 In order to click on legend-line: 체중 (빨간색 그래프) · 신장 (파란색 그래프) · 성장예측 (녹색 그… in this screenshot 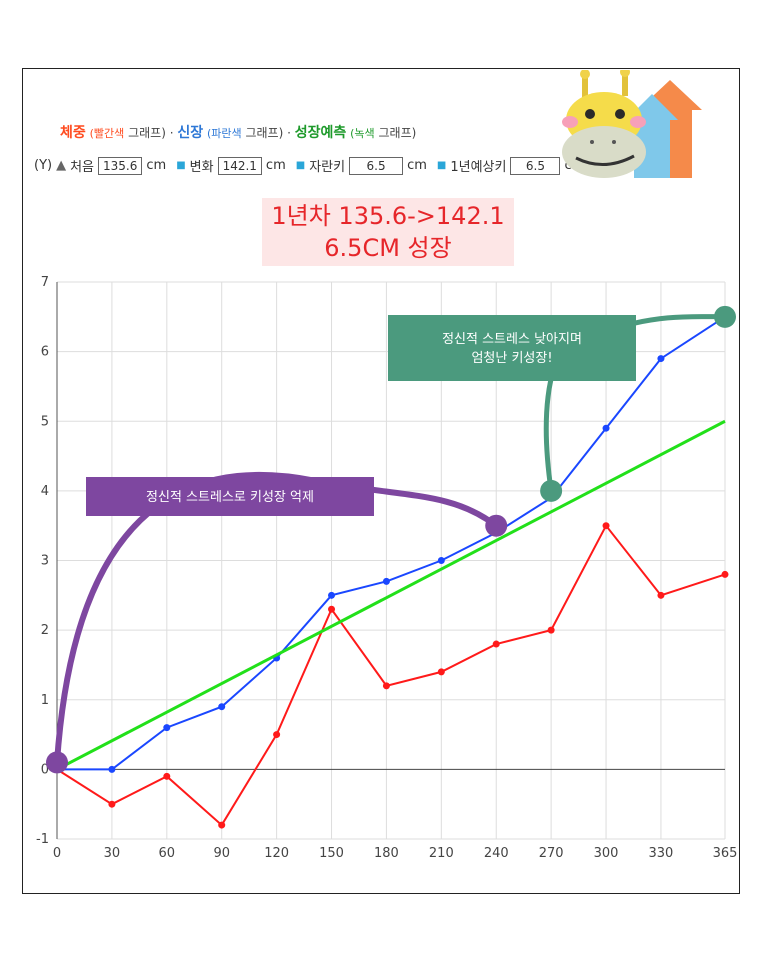, I will do `click(238, 132)`.